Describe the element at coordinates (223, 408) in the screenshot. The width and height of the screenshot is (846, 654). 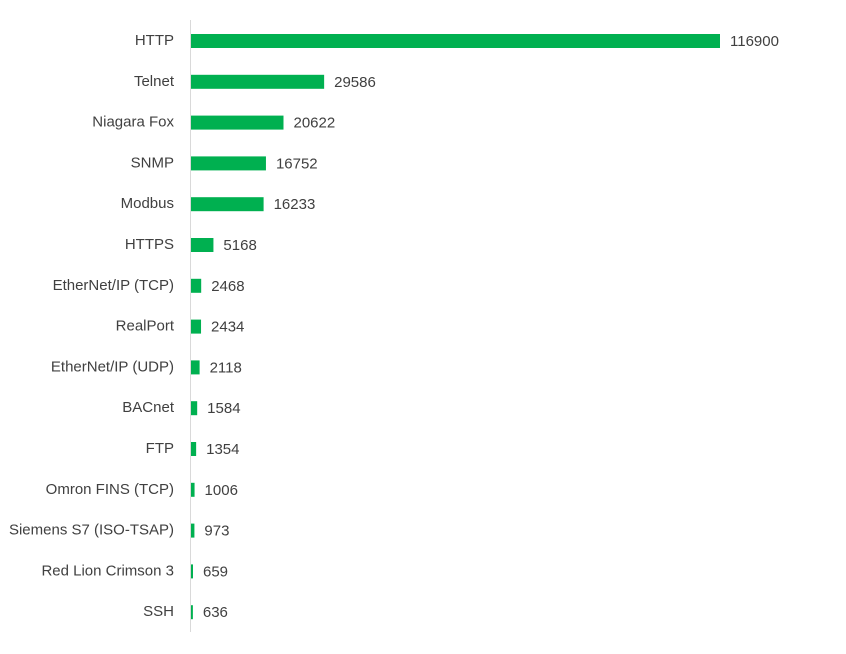
I see `data-label: 1584` at that location.